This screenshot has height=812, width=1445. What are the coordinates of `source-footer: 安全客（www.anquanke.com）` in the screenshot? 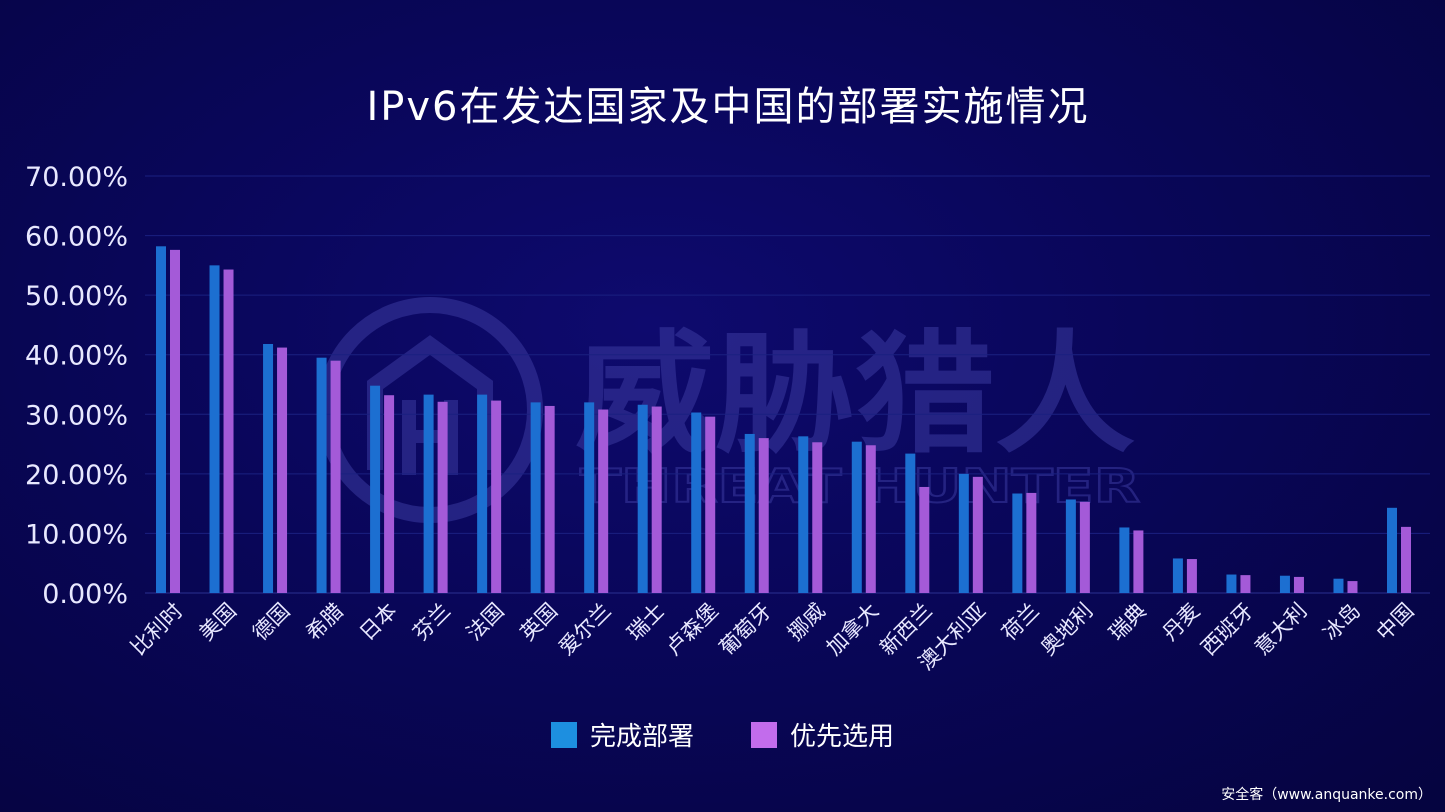 It's located at (1326, 794).